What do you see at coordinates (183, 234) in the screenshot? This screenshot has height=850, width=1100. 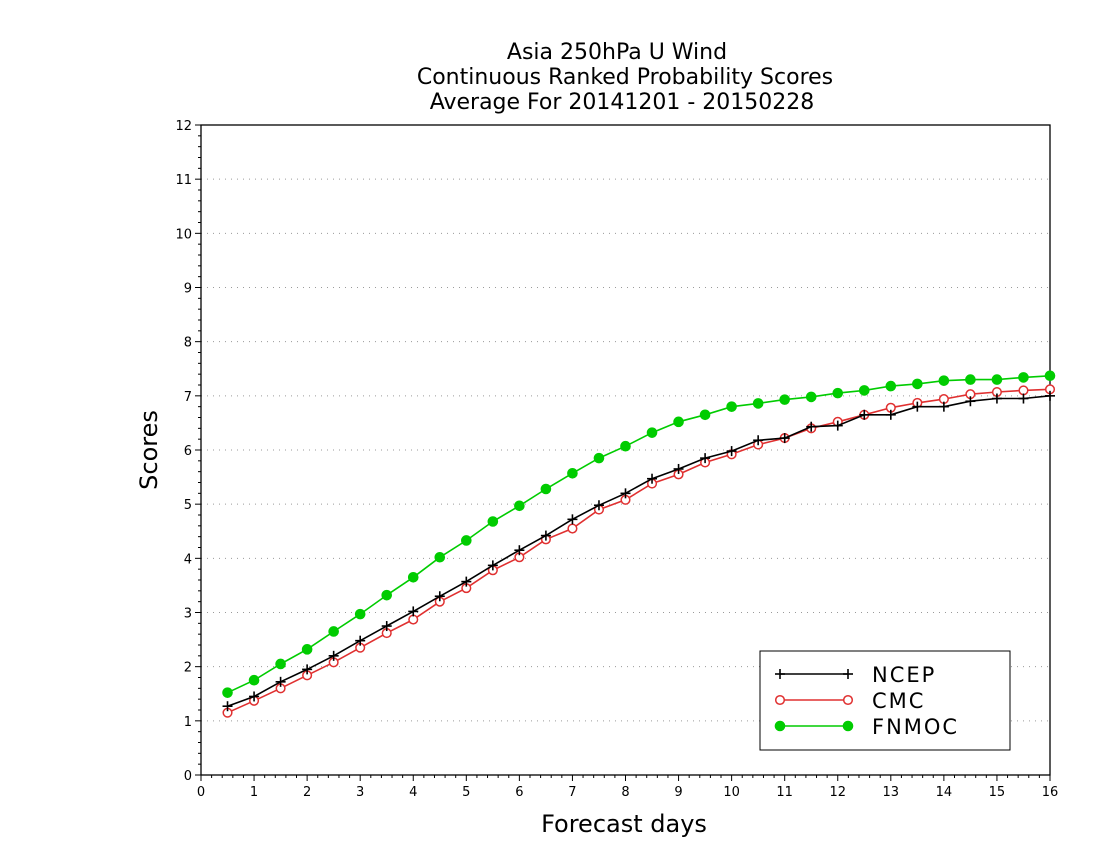 I see `y-tick-label: 10` at bounding box center [183, 234].